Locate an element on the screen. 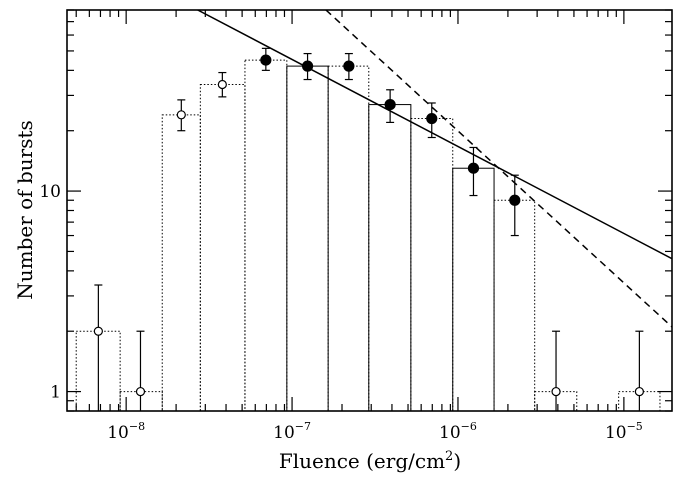  x-axis-title: Fluence (erg/cm2) is located at coordinates (370, 461).